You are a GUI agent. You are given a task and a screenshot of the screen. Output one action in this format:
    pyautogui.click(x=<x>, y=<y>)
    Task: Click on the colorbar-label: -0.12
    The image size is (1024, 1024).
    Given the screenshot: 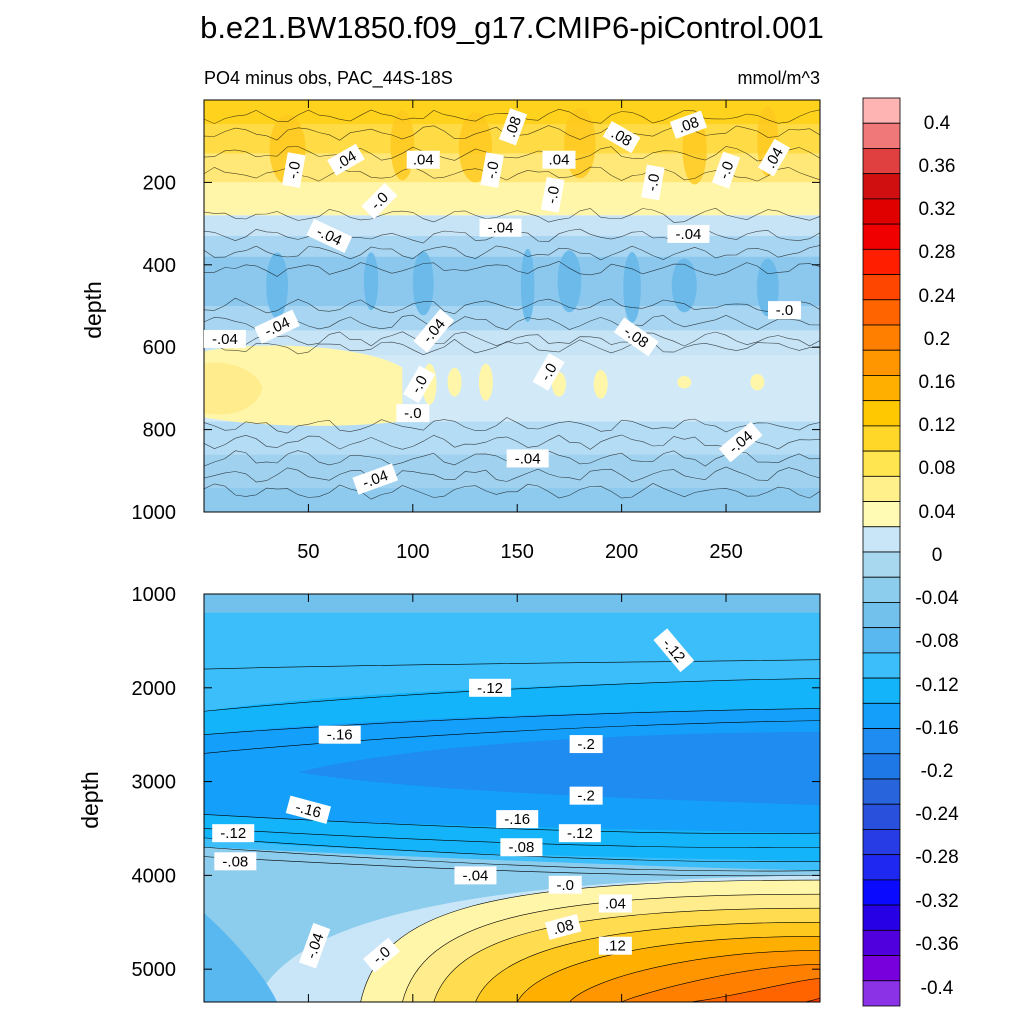 What is the action you would take?
    pyautogui.click(x=936, y=685)
    